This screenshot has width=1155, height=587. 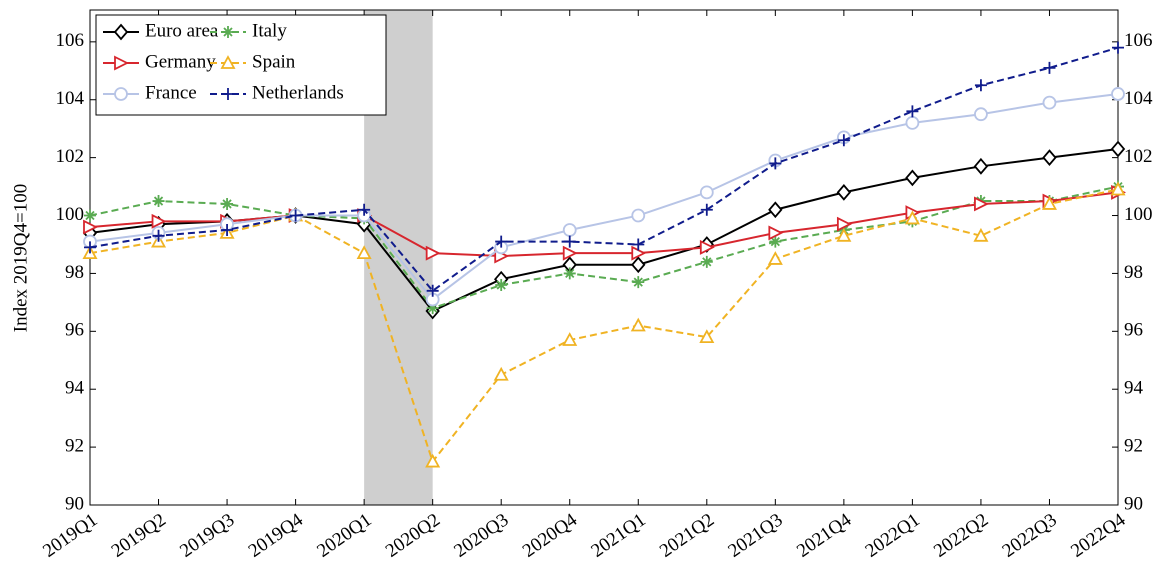 What do you see at coordinates (824, 535) in the screenshot?
I see `x-tick-label: 2021Q4` at bounding box center [824, 535].